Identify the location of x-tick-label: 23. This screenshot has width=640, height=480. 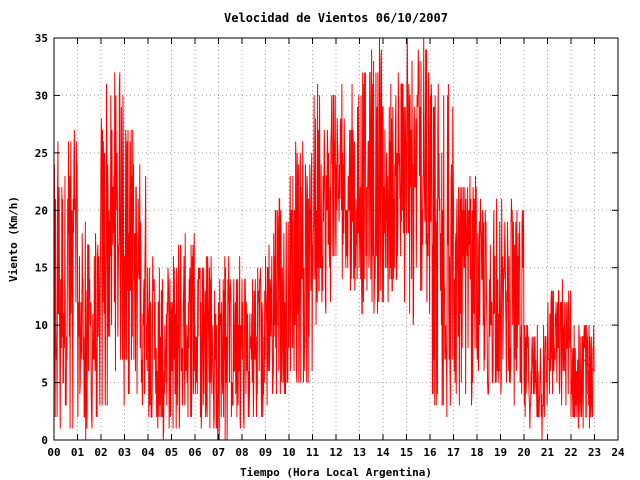
(594, 452).